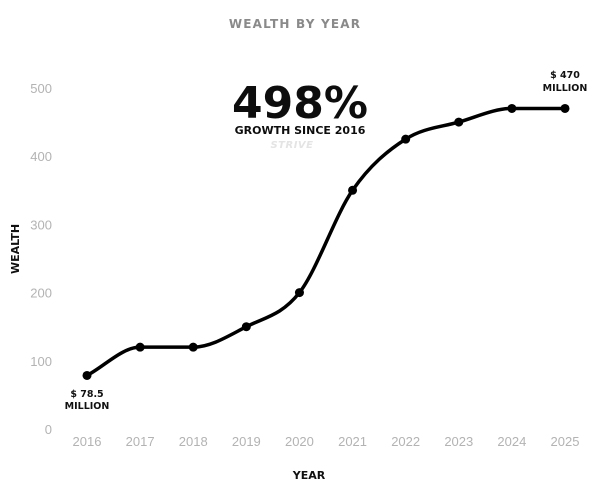 This screenshot has width=600, height=503. Describe the element at coordinates (299, 441) in the screenshot. I see `x-tick-label: 2020` at that location.